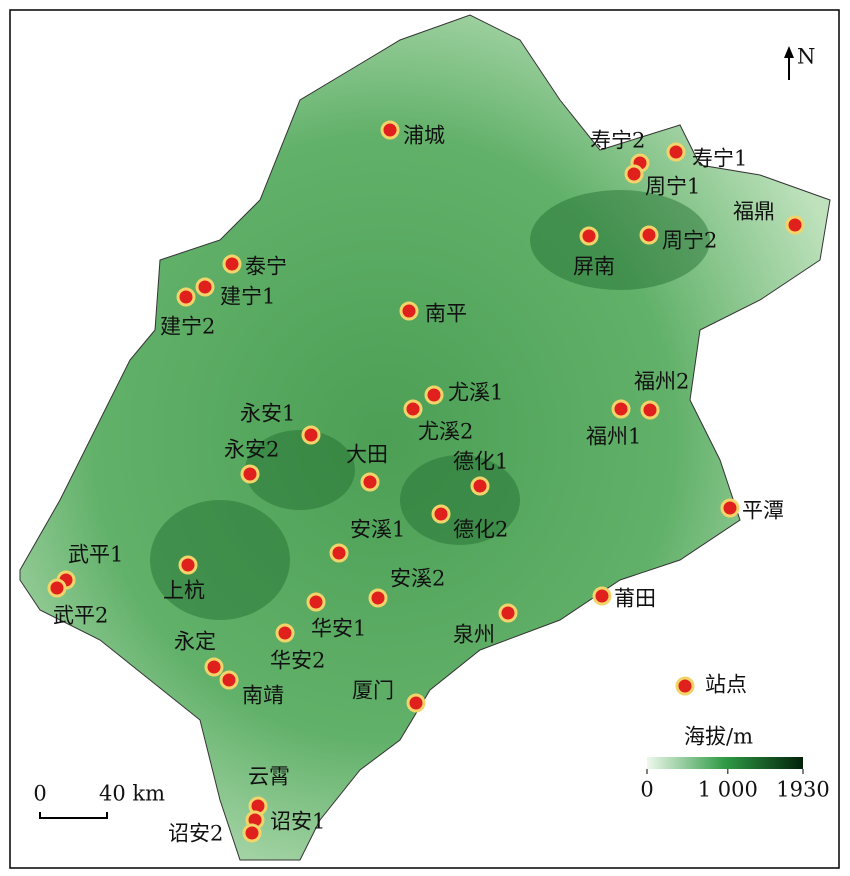 The width and height of the screenshot is (850, 876). What do you see at coordinates (424, 136) in the screenshot?
I see `station-label: 浦城` at bounding box center [424, 136].